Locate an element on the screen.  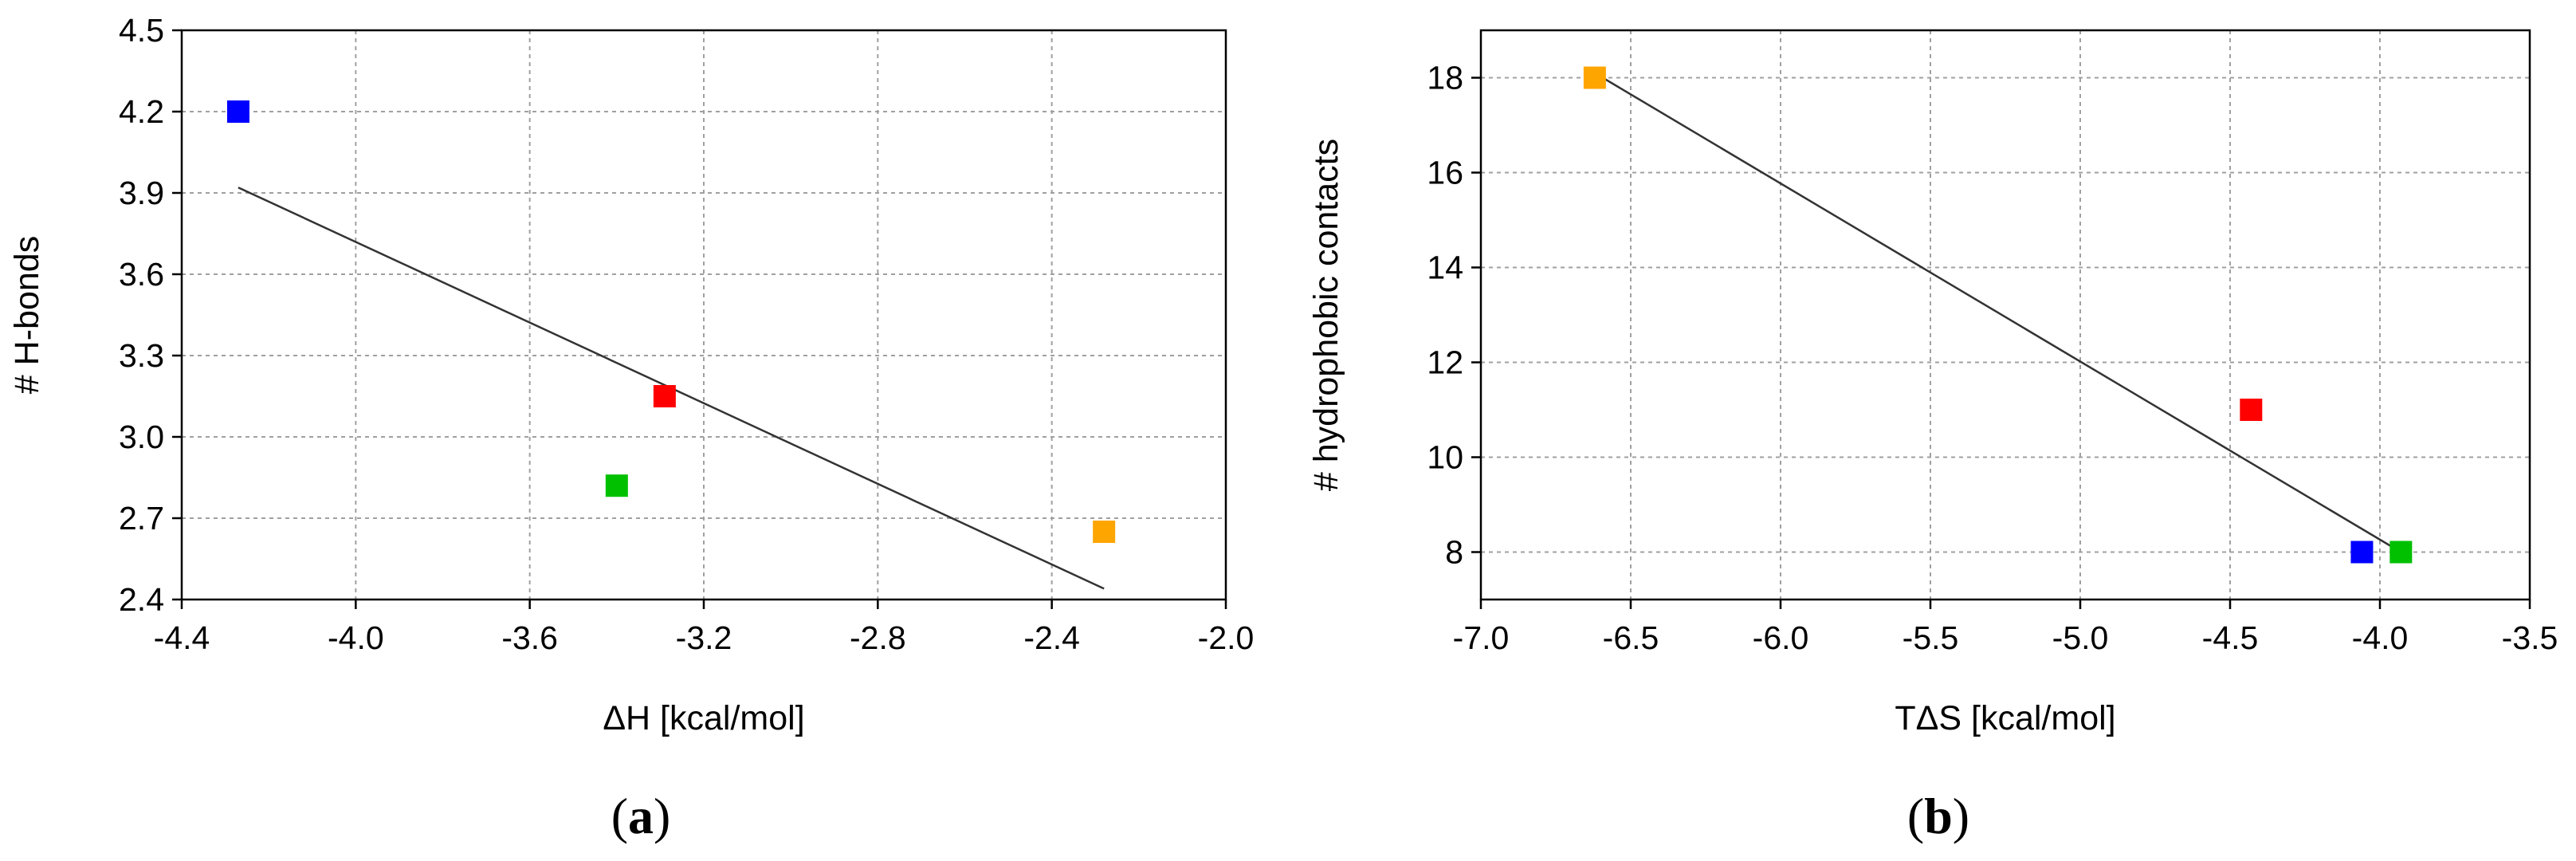
y-axis-title: # hydrophobic contacts is located at coordinates (1326, 315).